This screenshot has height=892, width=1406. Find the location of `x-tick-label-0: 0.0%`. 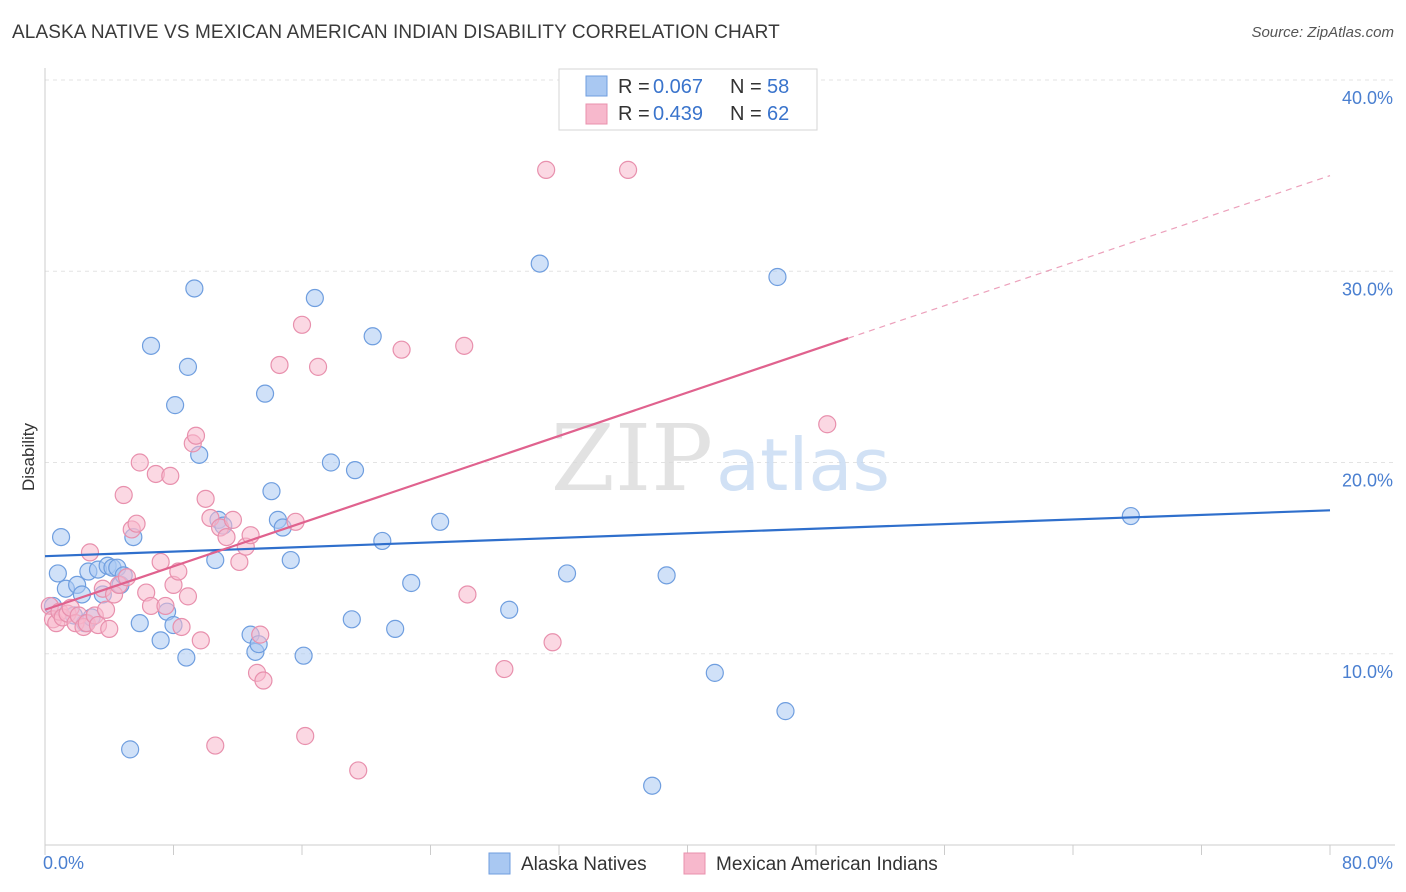

x-tick-label-0: 0.0% is located at coordinates (63, 863).